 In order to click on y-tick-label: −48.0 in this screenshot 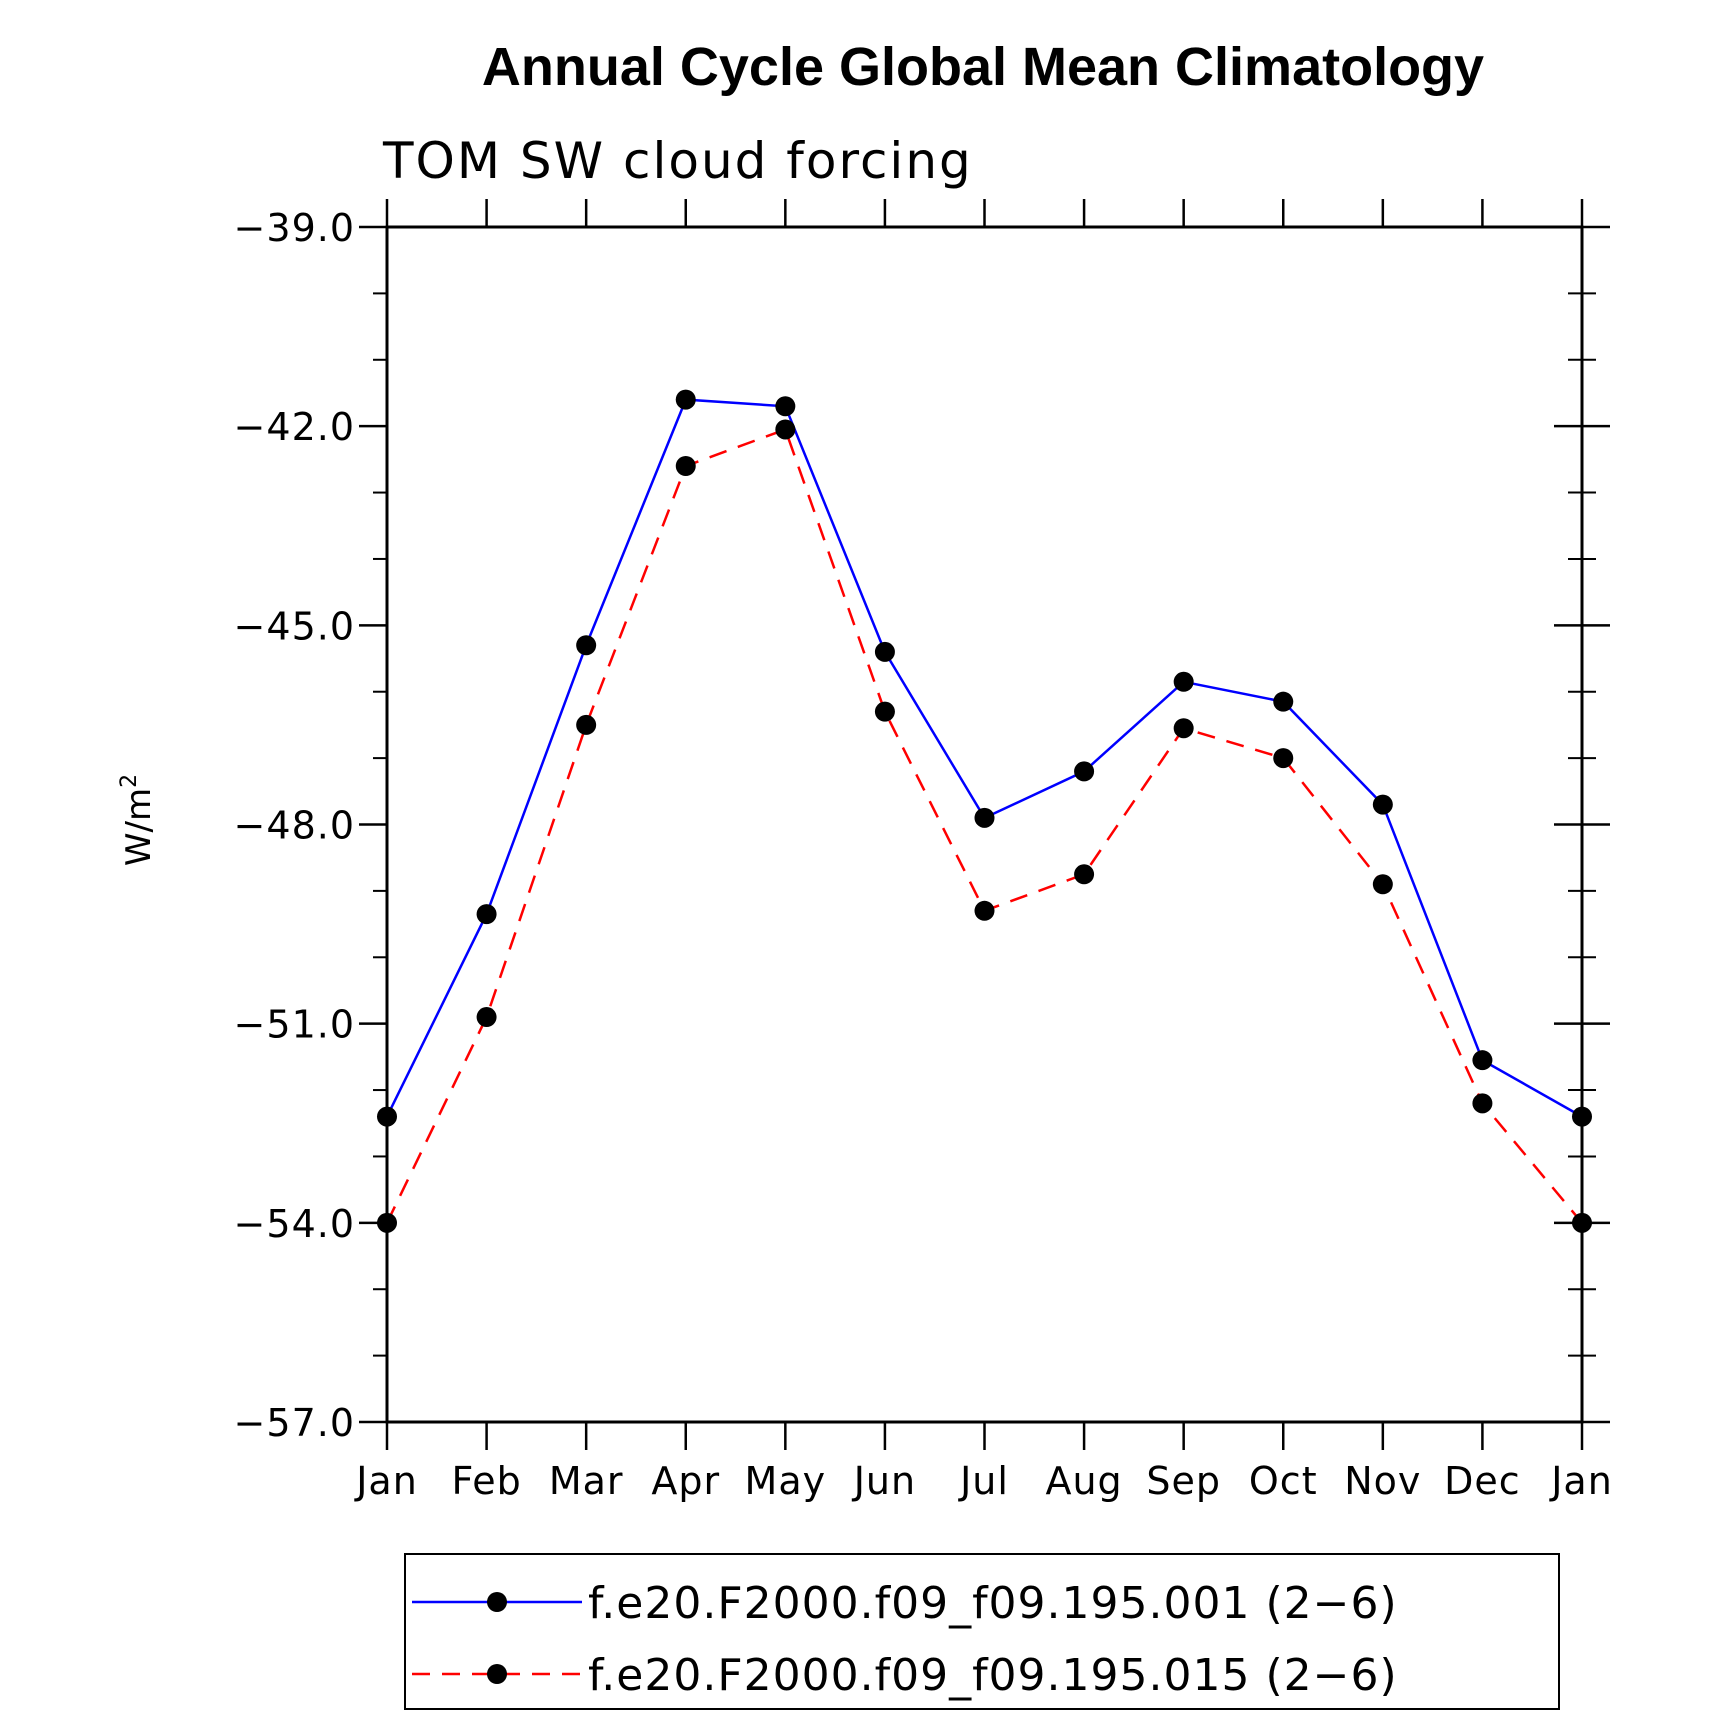, I will do `click(294, 826)`.